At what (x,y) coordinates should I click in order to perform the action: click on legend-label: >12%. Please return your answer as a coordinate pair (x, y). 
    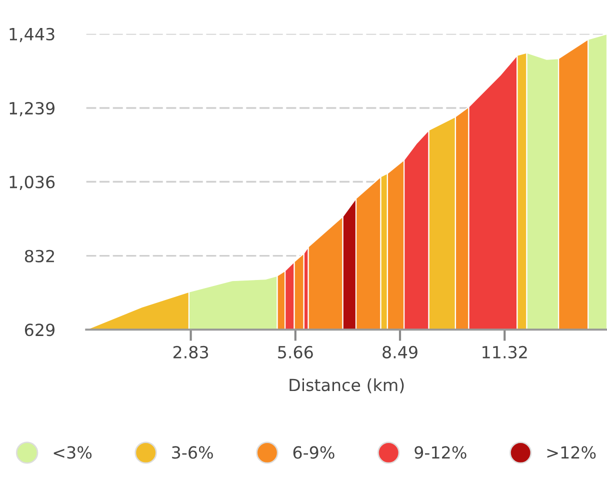
    Looking at the image, I should click on (571, 452).